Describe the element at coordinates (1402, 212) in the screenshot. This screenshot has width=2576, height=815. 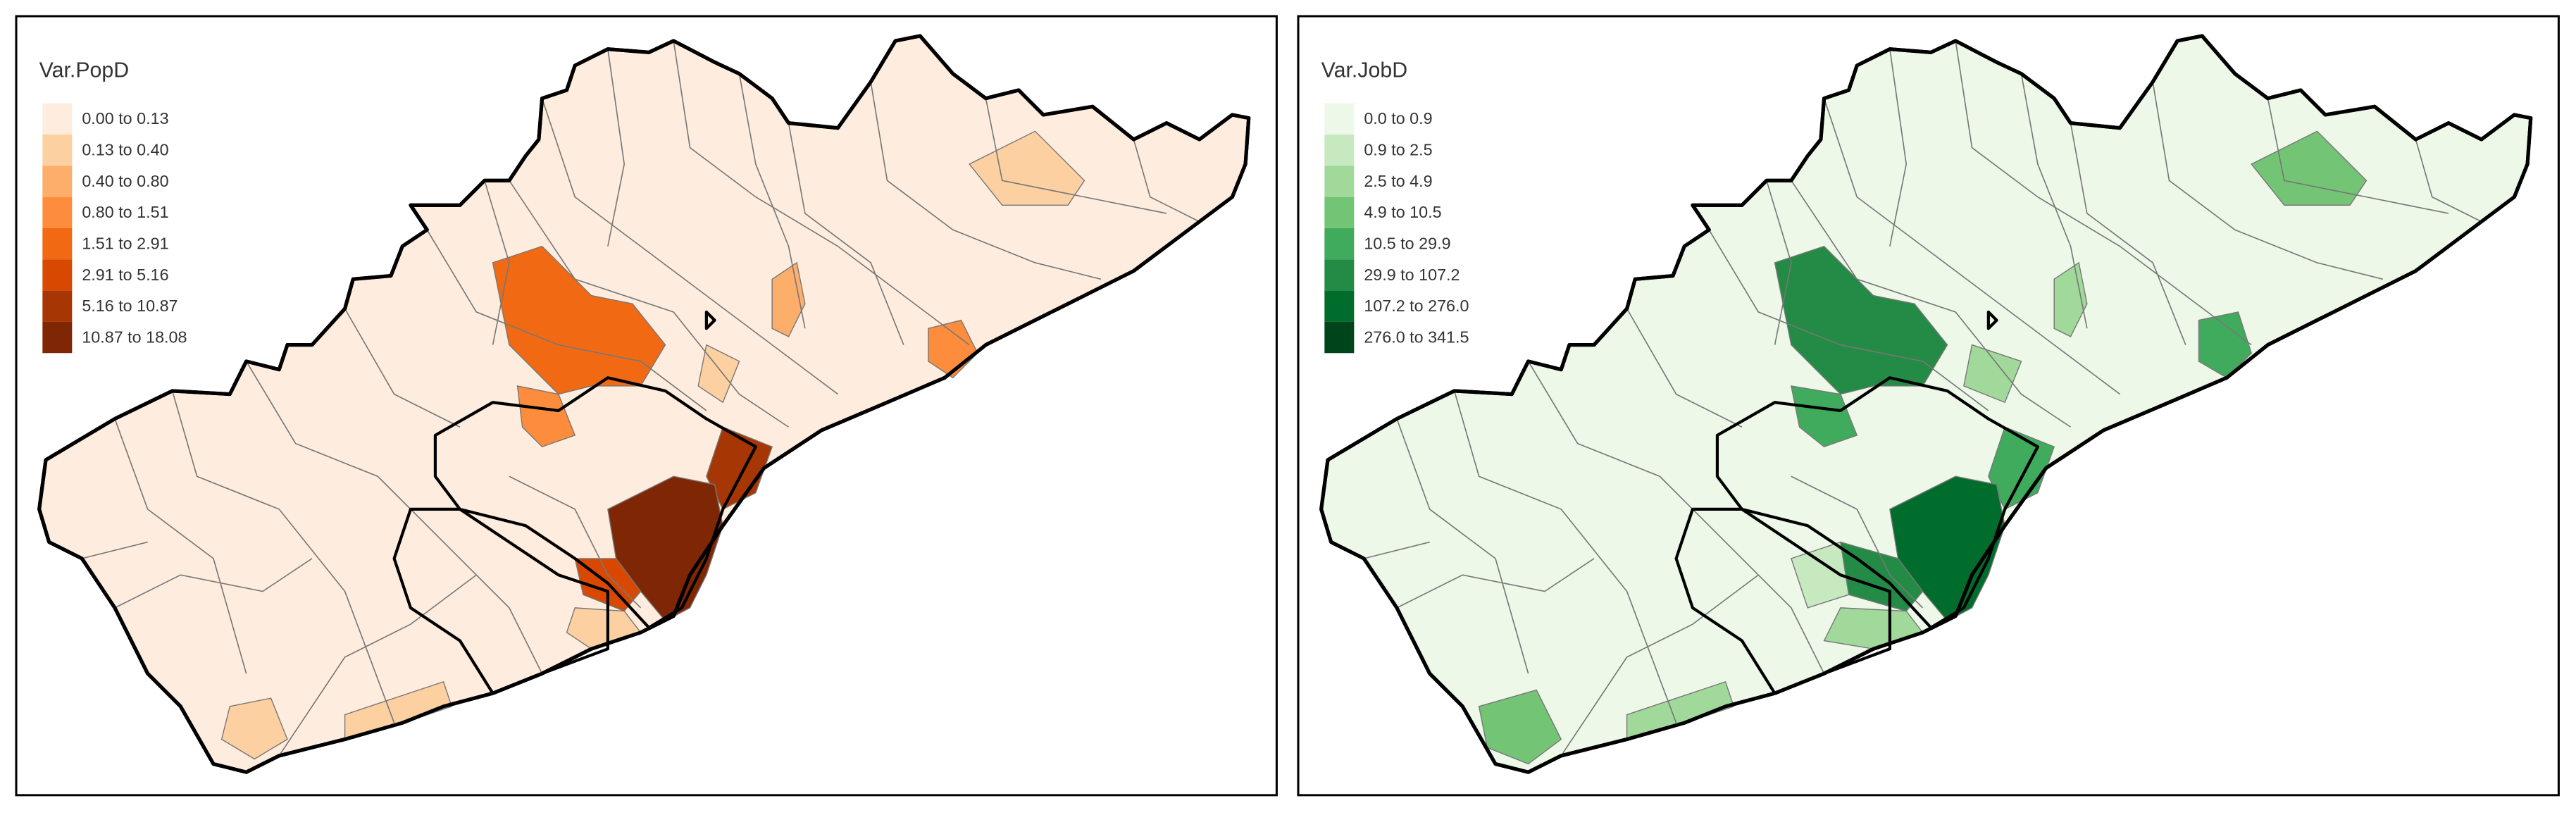
I see `legend-label: 4.9 to 10.5` at that location.